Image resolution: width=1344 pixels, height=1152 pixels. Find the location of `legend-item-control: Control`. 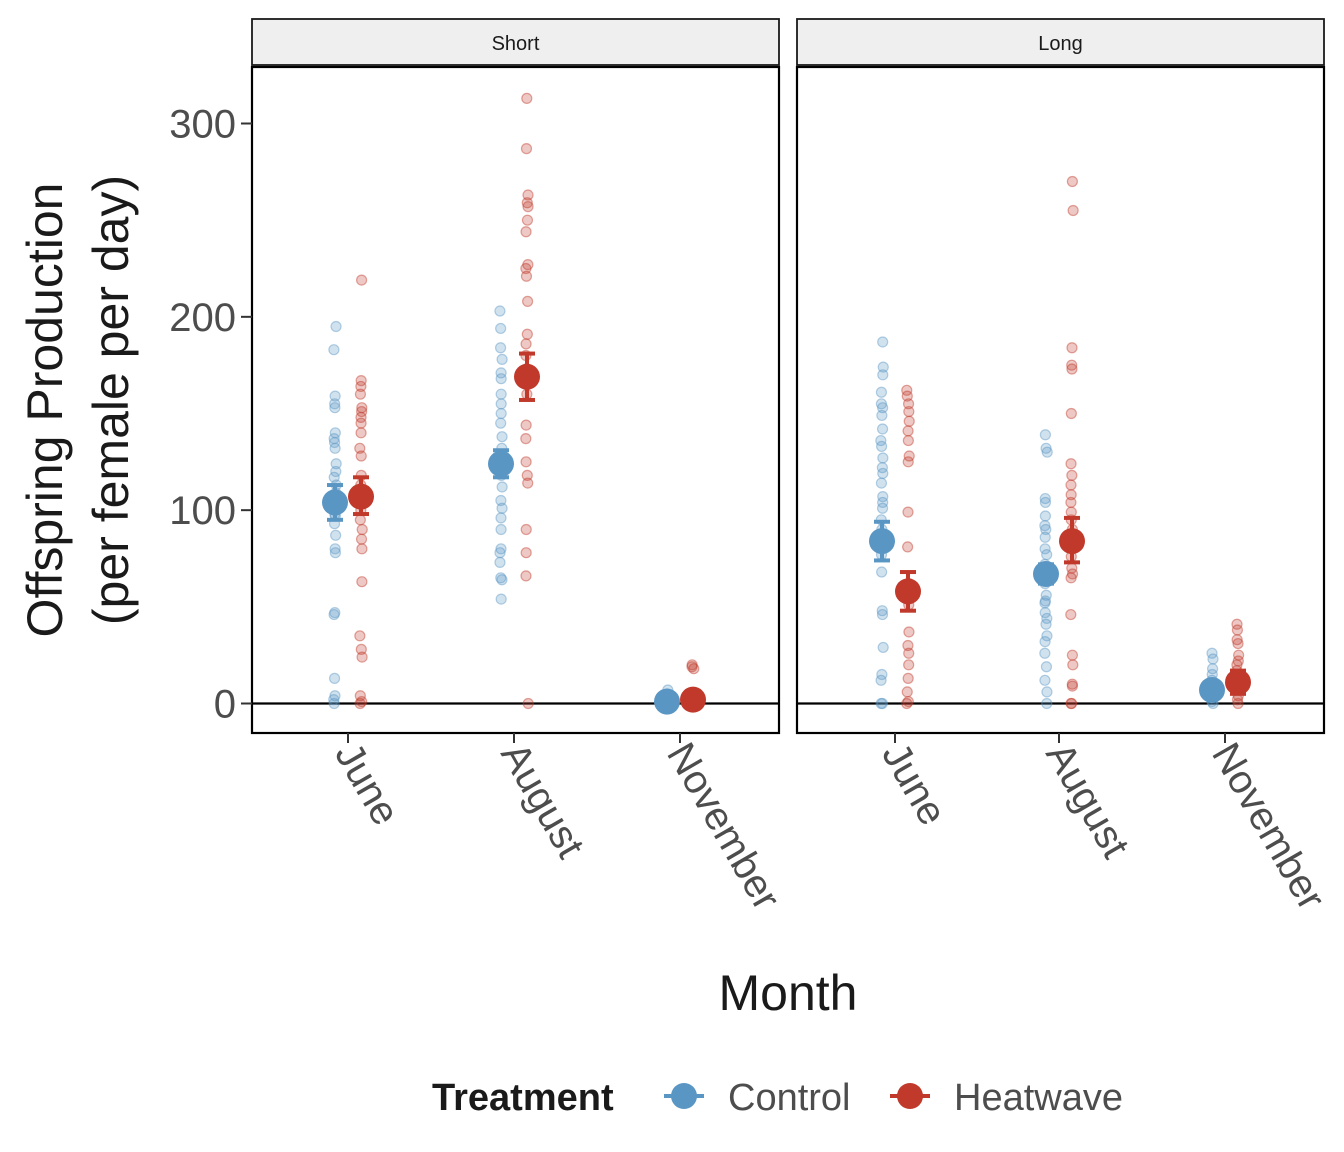

legend-item-control: Control is located at coordinates (757, 1098).